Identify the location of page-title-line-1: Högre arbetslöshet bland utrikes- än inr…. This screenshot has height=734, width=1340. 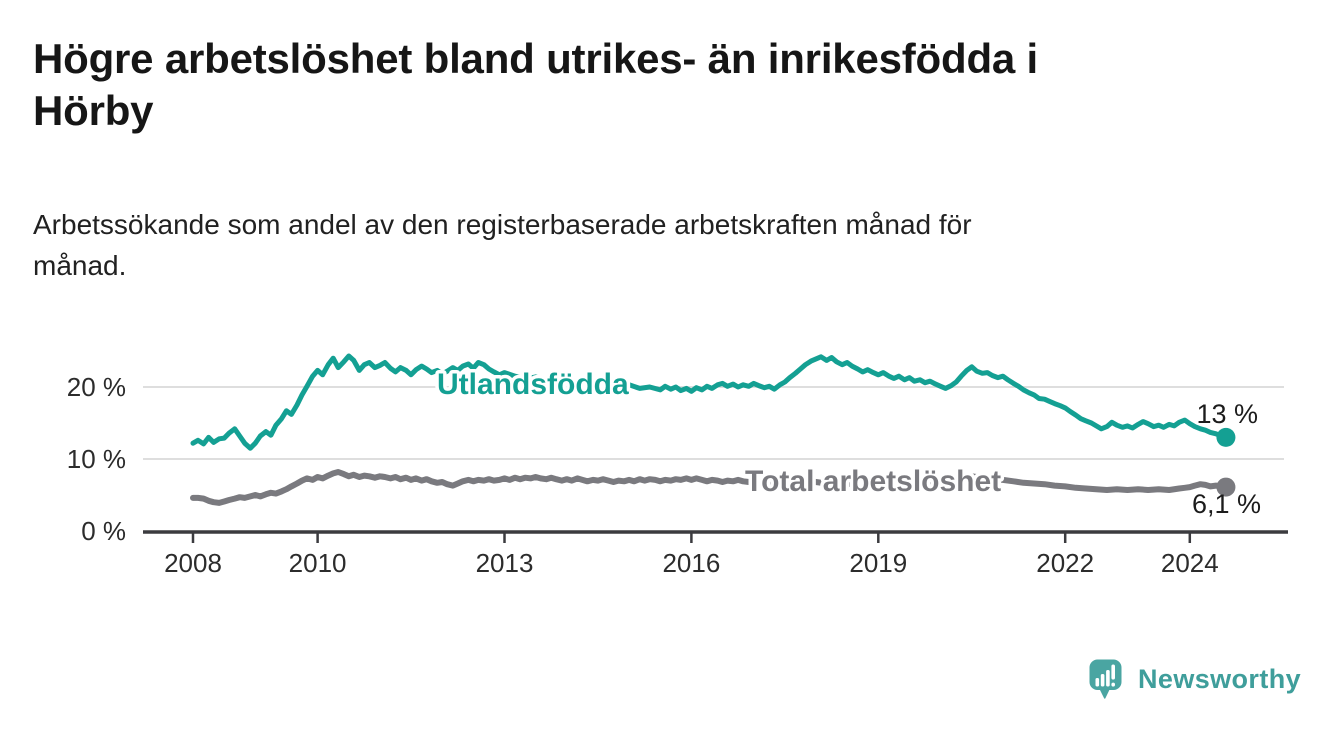
(536, 58).